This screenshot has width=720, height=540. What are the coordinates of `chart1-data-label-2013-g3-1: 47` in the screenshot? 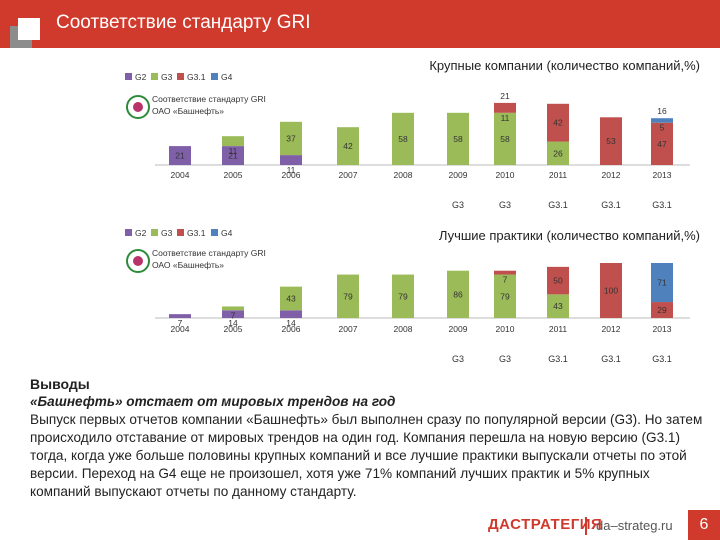 It's located at (662, 144).